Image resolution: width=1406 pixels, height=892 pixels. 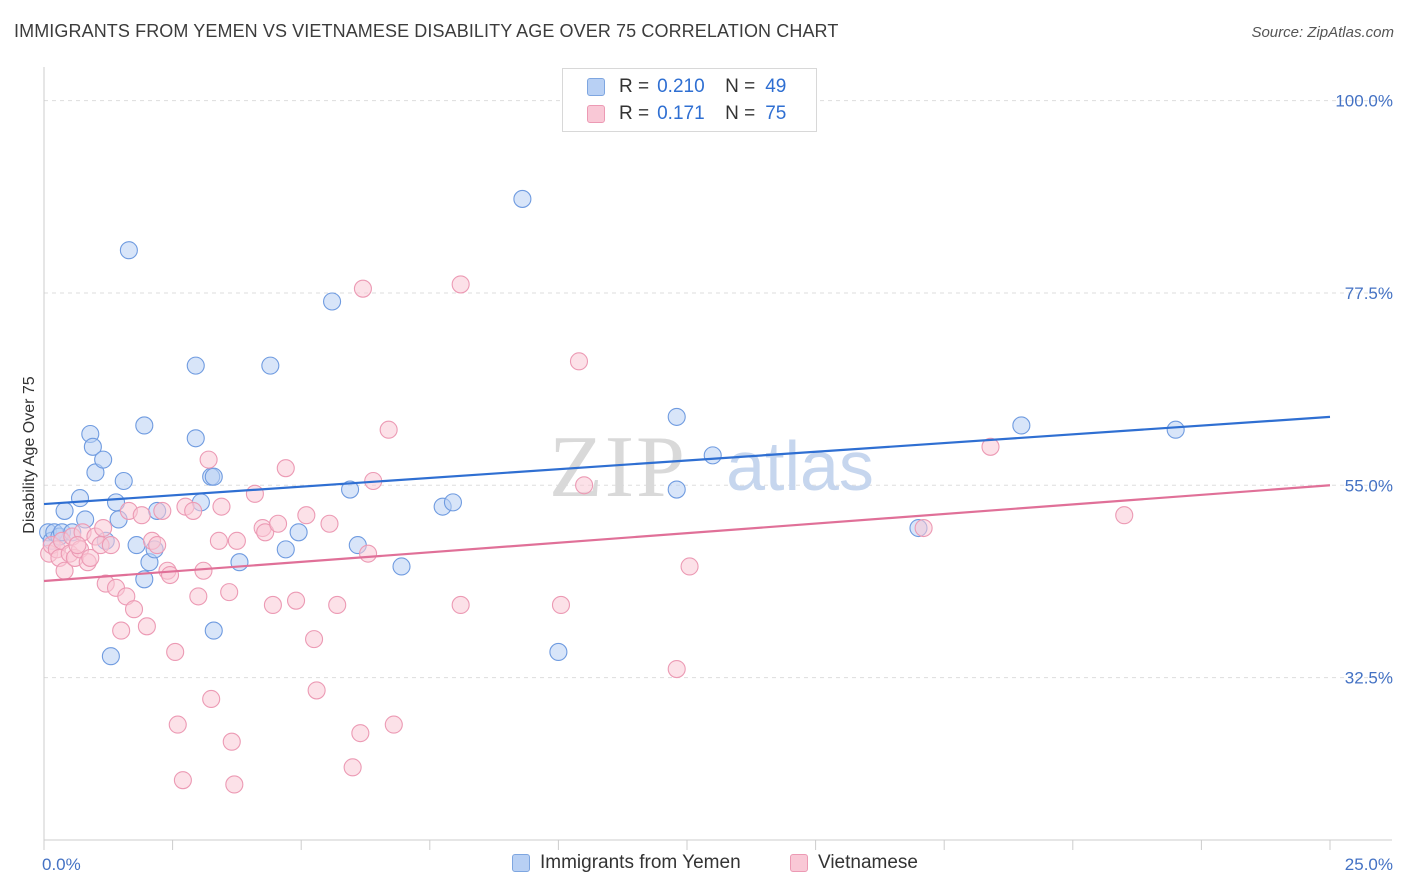 I want to click on x-tick-label: 25.0%, so click(x=1369, y=864).